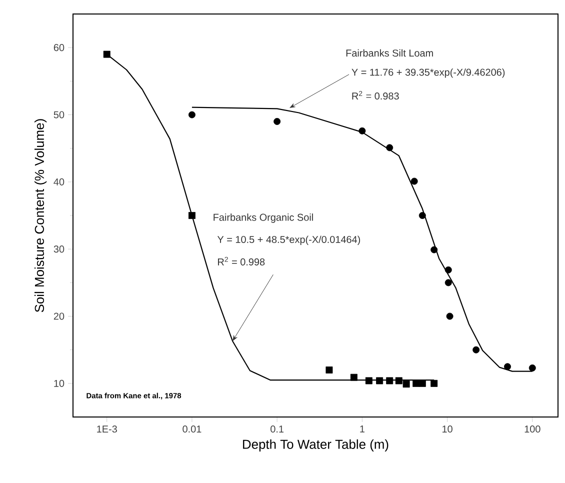 The image size is (565, 483). Describe the element at coordinates (241, 261) in the screenshot. I see `annotation: R$^{2}$ = 0.998` at that location.